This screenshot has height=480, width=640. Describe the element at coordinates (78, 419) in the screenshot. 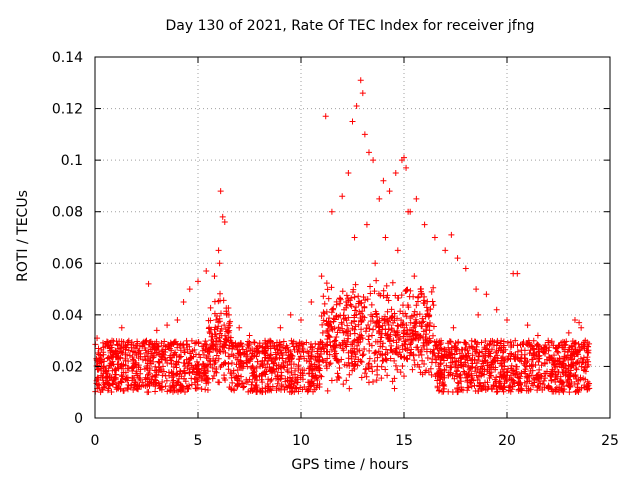

I see `y-tick-label: 0` at that location.